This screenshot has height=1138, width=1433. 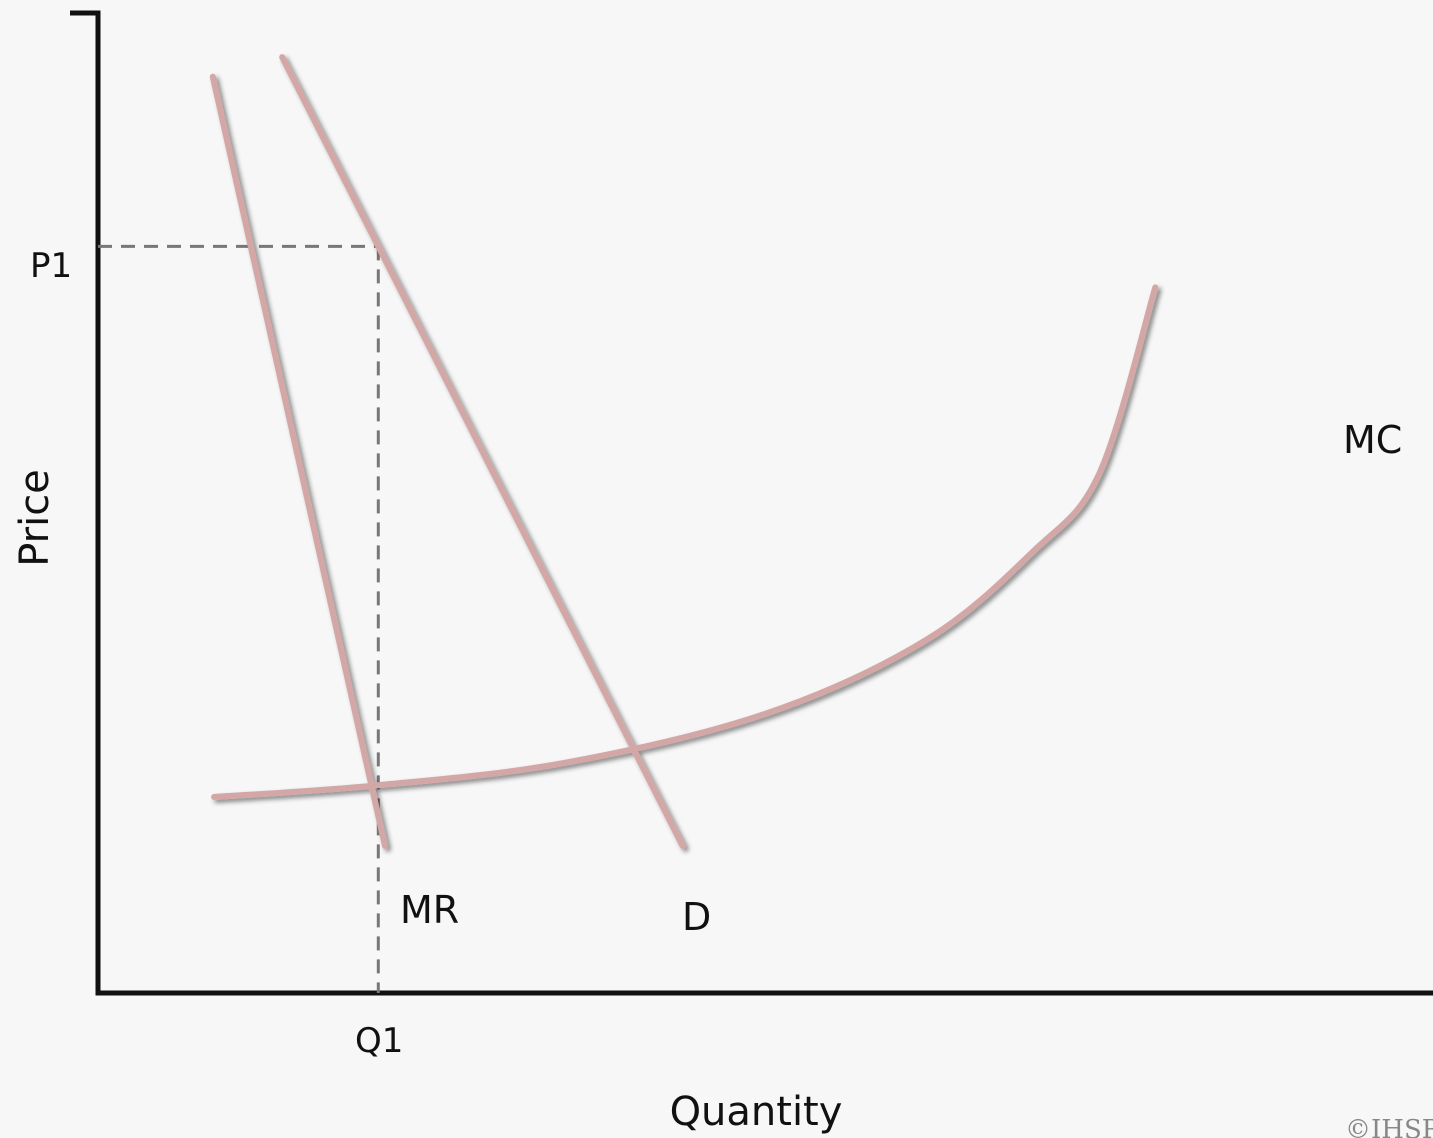 I want to click on mc-label: MC, so click(x=1372, y=440).